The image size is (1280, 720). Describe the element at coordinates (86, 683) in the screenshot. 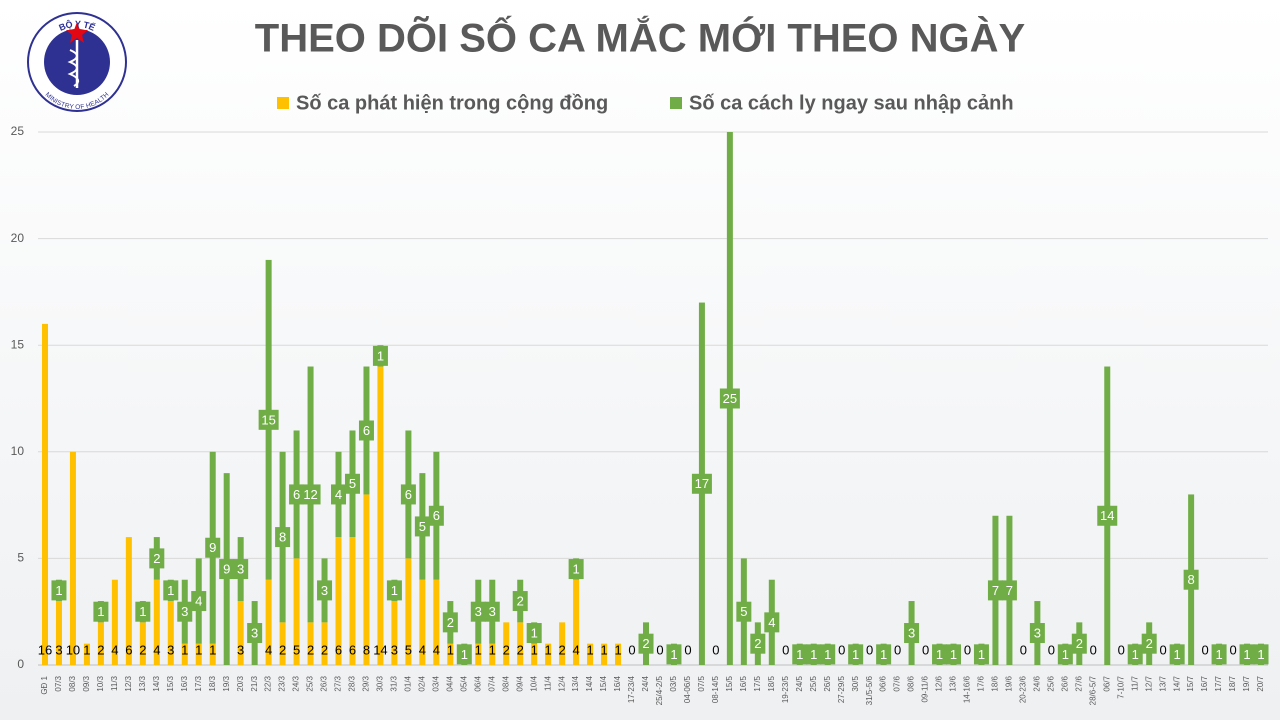

I see `x-tick-label: 09/3` at that location.